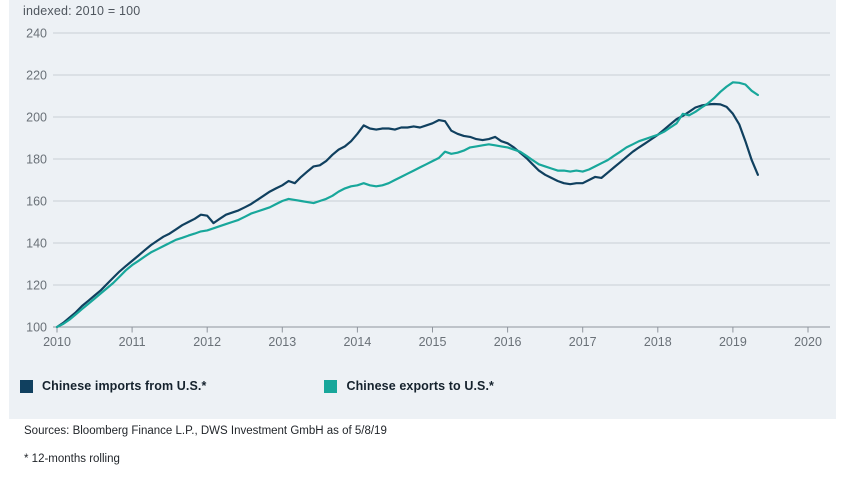 The height and width of the screenshot is (479, 842). I want to click on legend-item-exports: Chinese exports to U.S.*, so click(409, 386).